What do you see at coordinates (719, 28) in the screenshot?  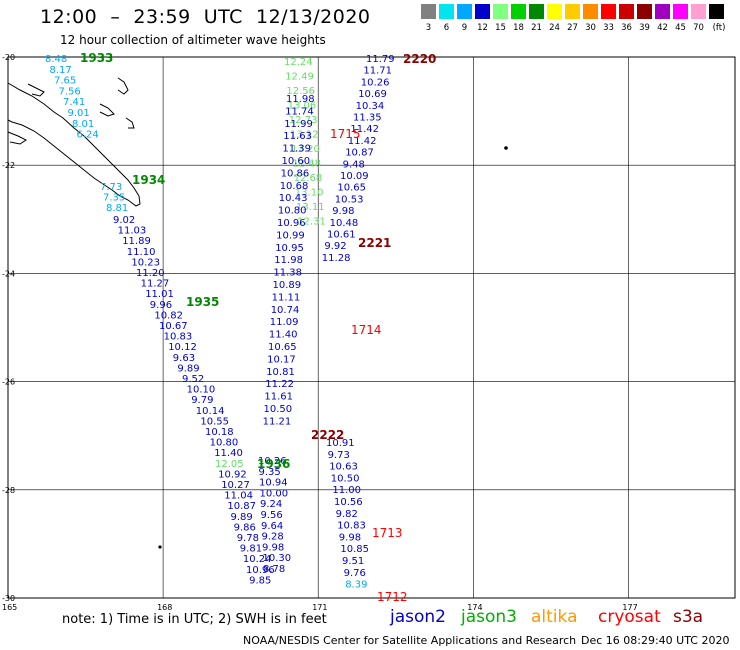 I see `legend-unit: (ft)` at bounding box center [719, 28].